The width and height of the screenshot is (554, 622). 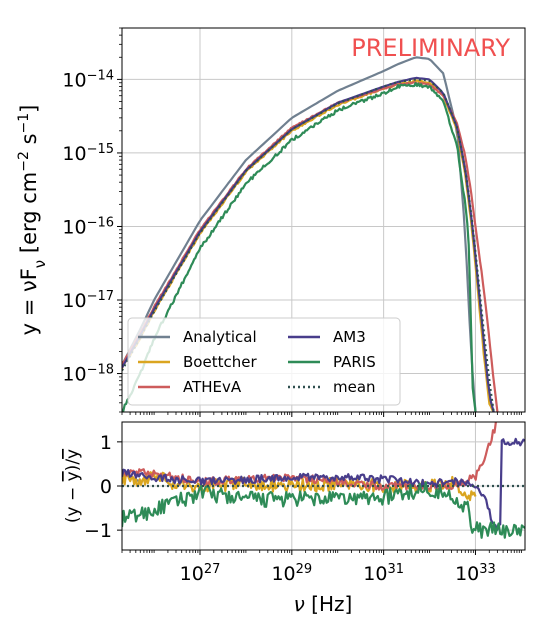 What do you see at coordinates (73, 486) in the screenshot?
I see `residual-y-axis-label: (y − y)/y` at bounding box center [73, 486].